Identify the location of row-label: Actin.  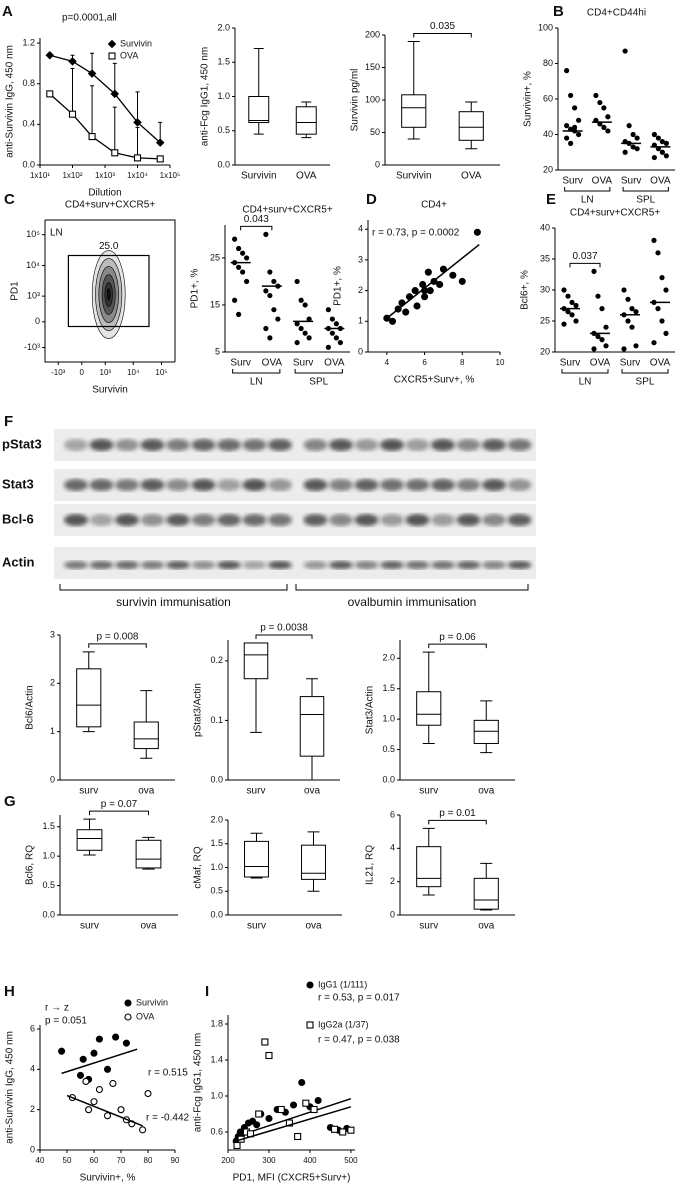
(18, 561).